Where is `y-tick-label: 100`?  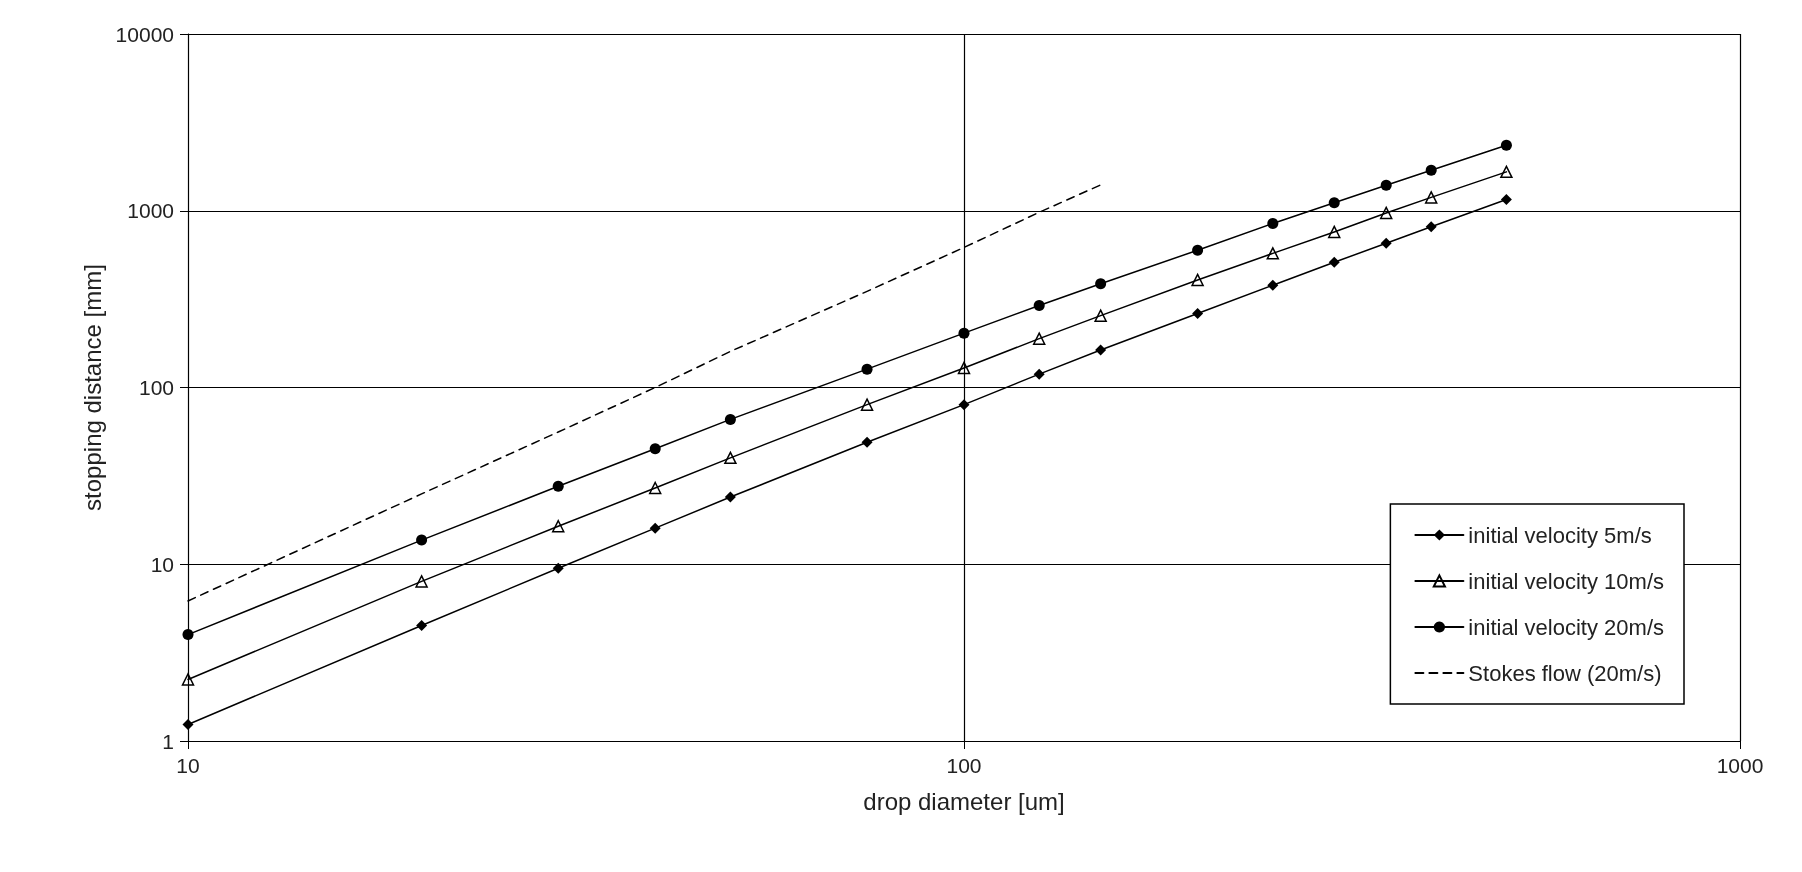
y-tick-label: 100 is located at coordinates (156, 387).